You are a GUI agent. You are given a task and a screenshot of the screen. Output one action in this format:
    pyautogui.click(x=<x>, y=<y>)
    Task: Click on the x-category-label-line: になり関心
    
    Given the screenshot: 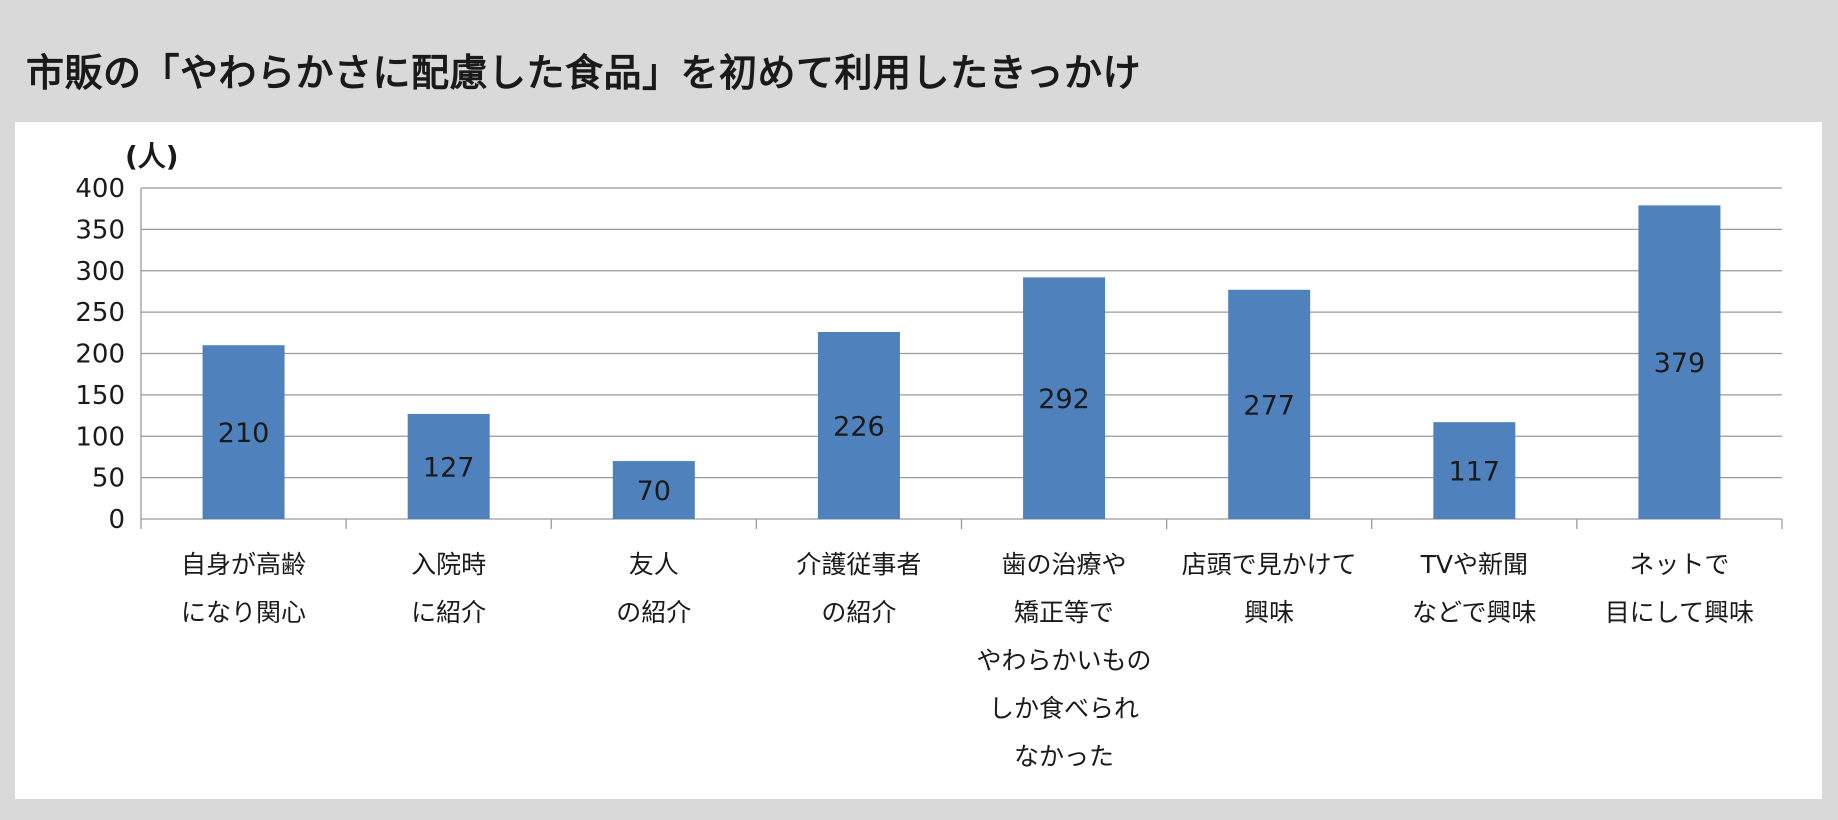 What is the action you would take?
    pyautogui.click(x=243, y=612)
    